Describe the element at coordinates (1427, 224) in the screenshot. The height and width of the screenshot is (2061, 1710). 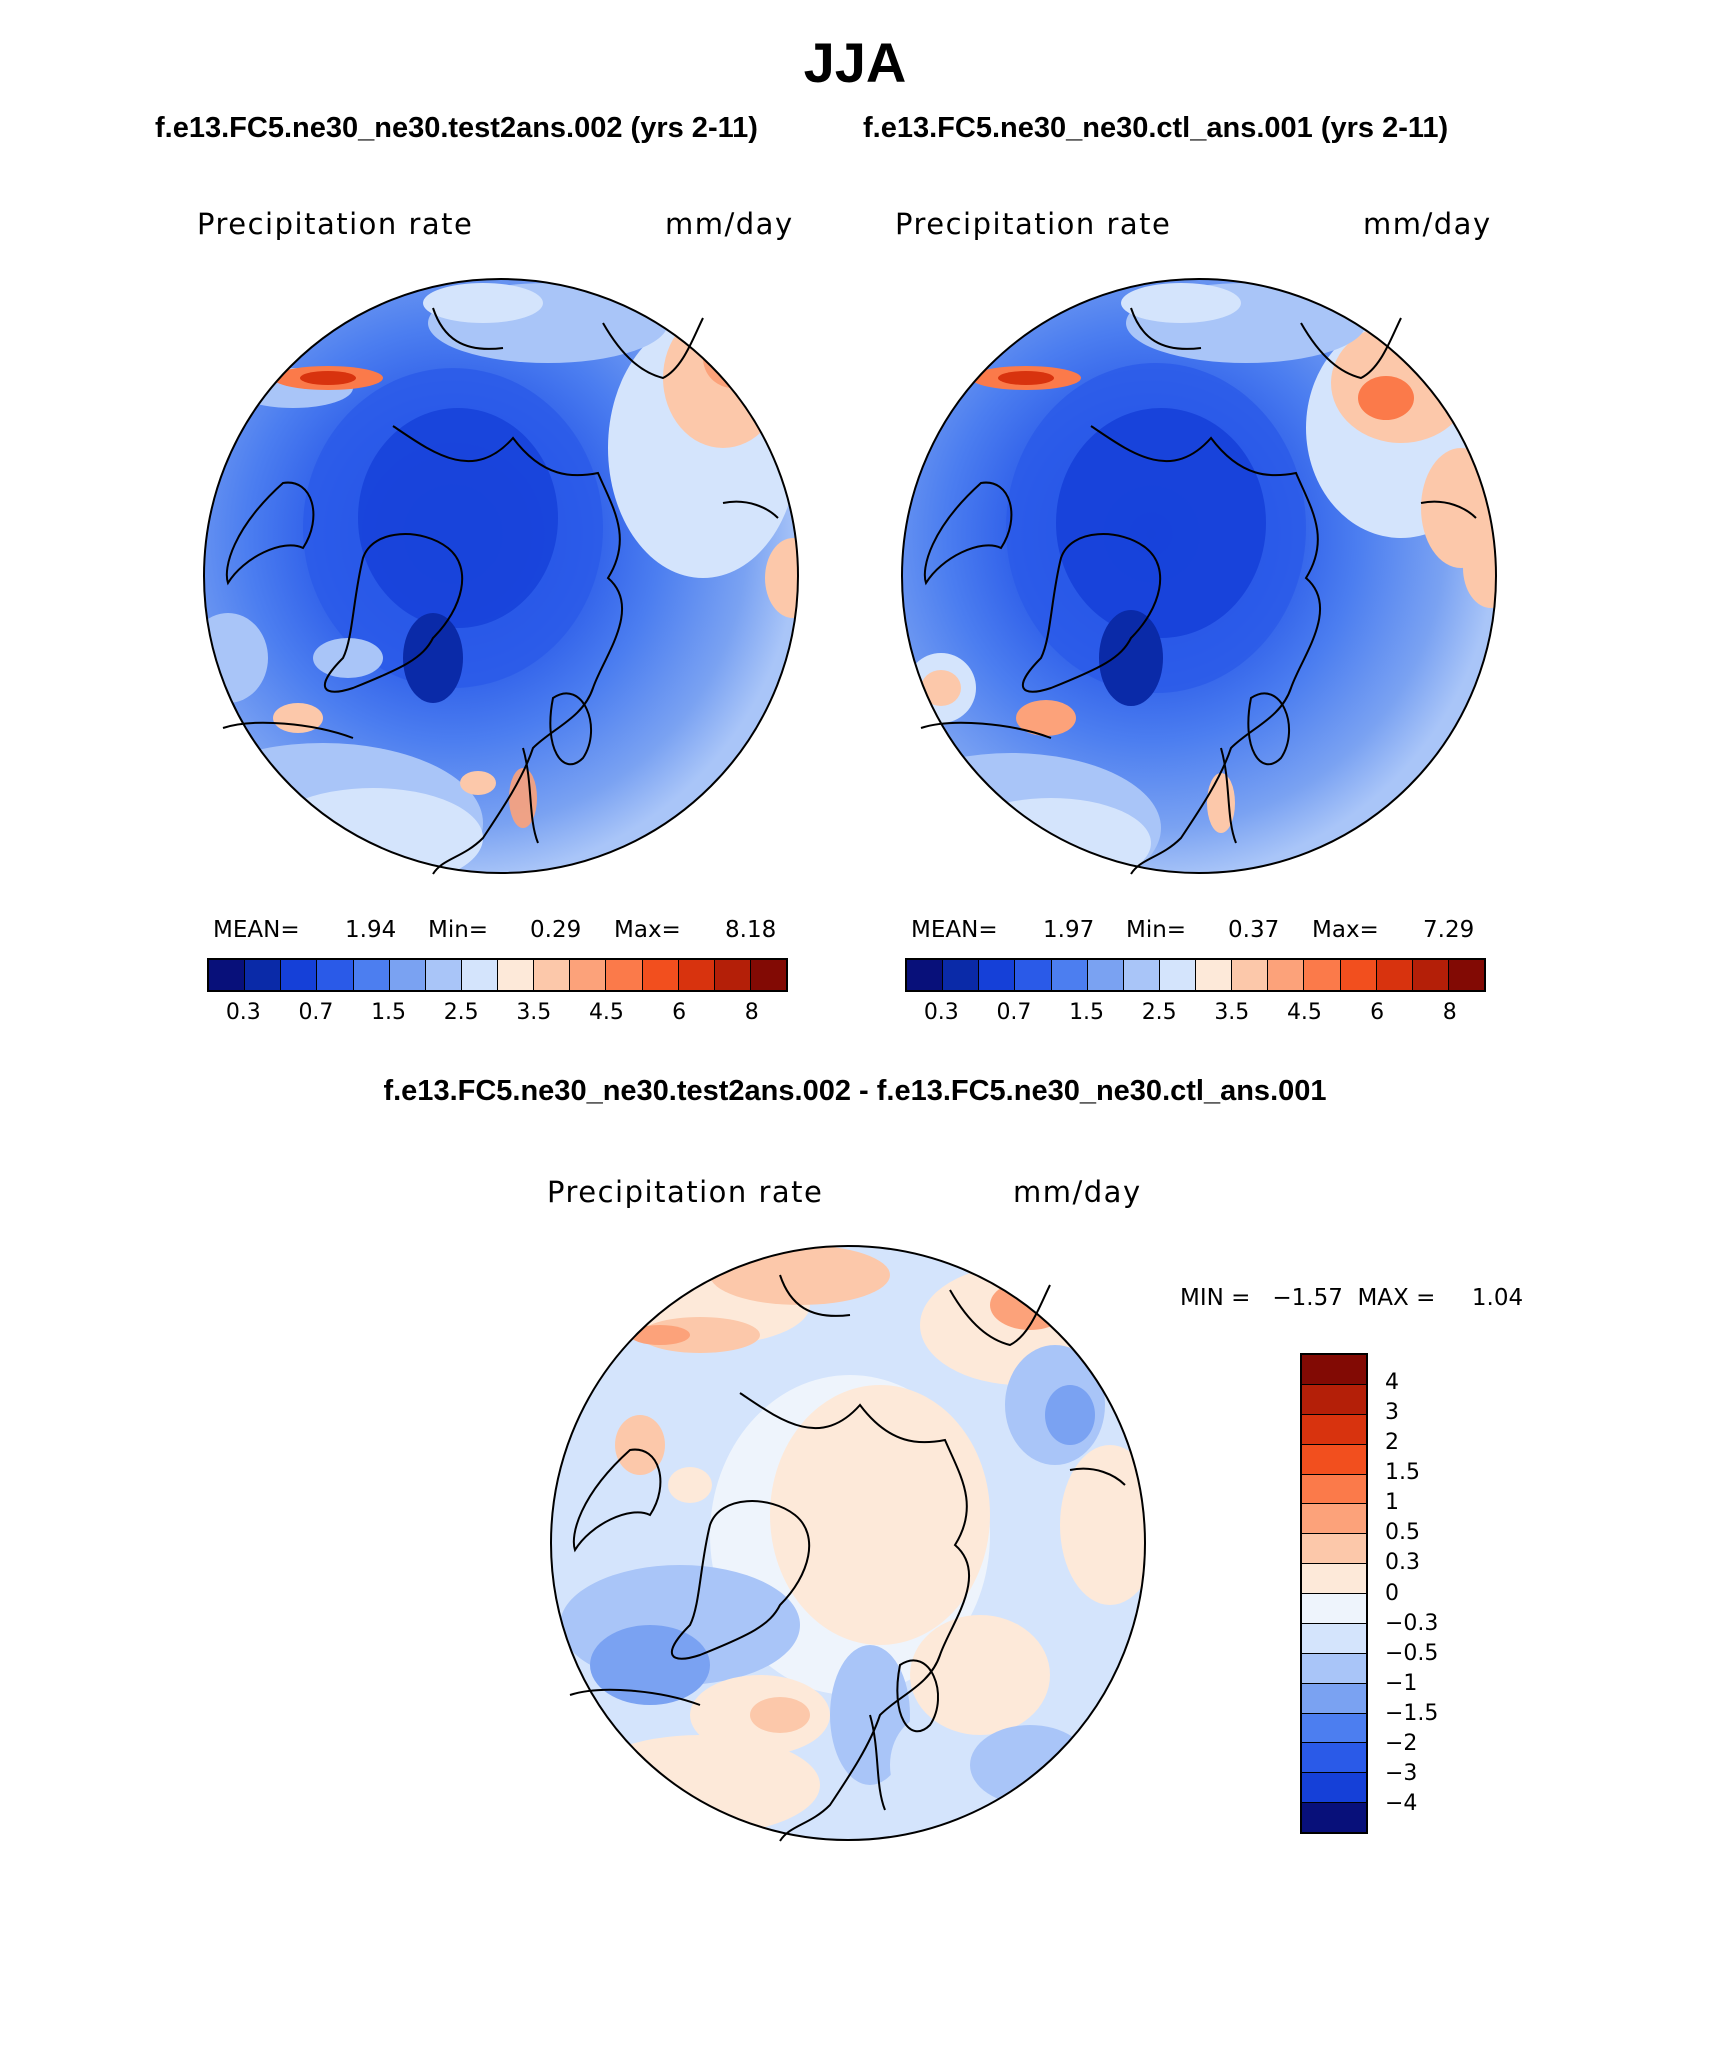
I see `control-units-label: mm/day` at that location.